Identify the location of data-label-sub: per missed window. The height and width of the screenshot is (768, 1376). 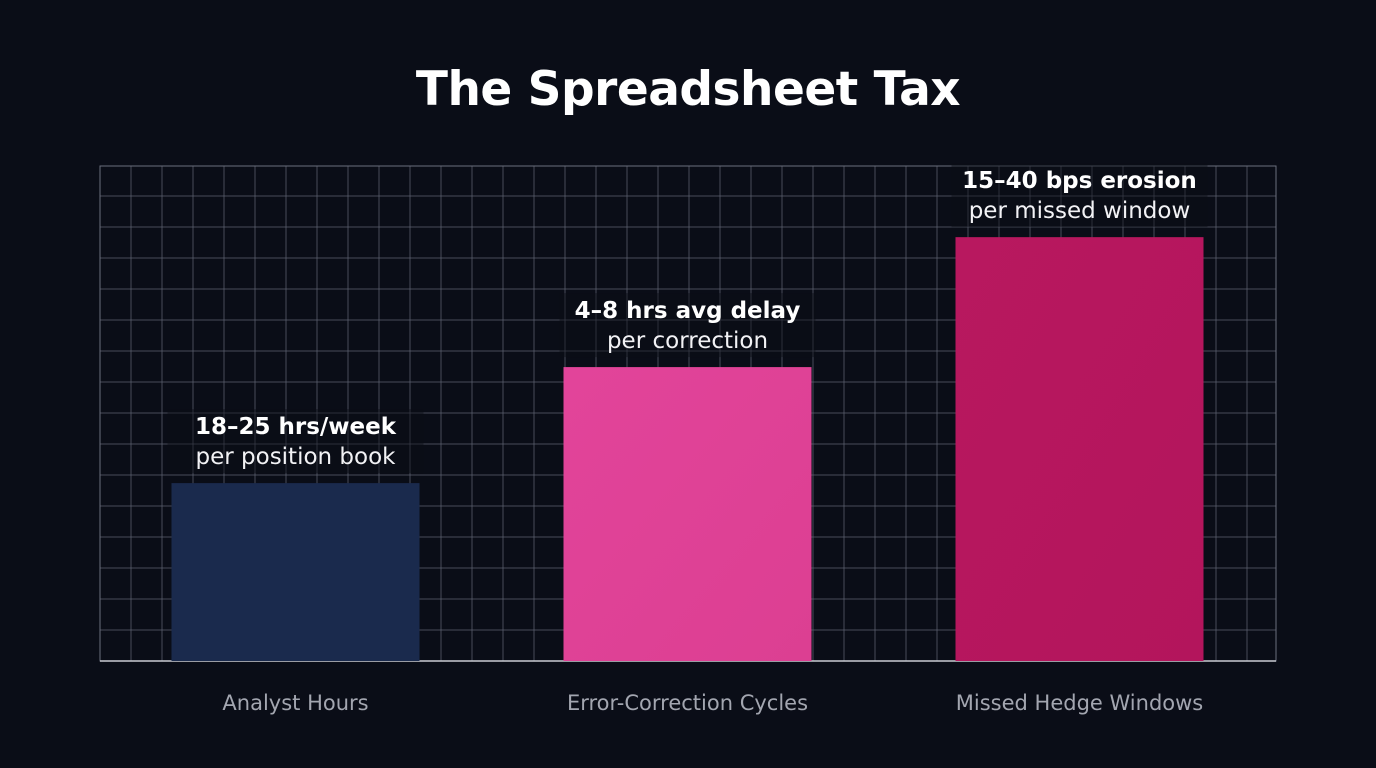
(1080, 211).